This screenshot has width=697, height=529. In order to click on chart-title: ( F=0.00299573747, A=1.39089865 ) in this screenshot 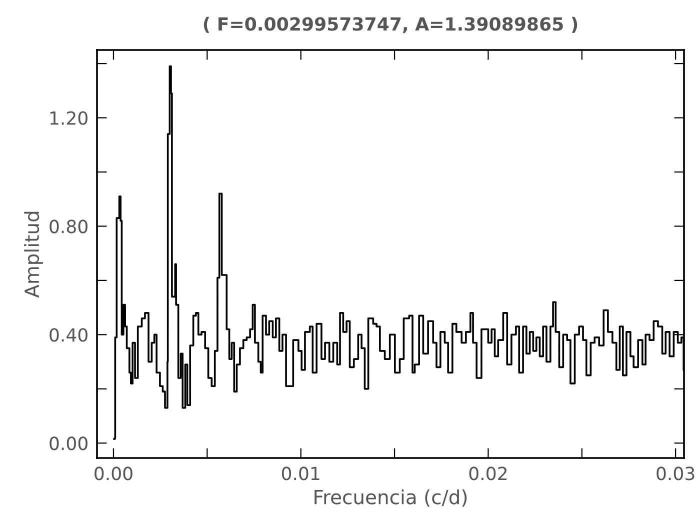, I will do `click(391, 25)`.